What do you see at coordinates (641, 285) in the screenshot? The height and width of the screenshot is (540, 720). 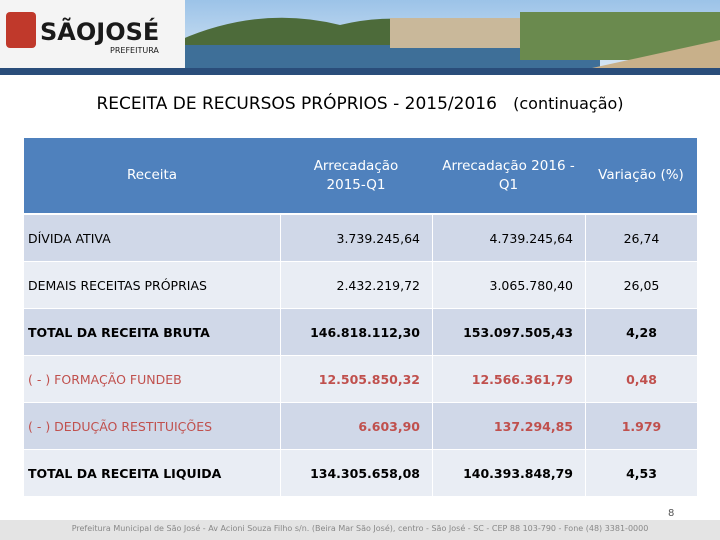 I see `table-cell: 26,05` at bounding box center [641, 285].